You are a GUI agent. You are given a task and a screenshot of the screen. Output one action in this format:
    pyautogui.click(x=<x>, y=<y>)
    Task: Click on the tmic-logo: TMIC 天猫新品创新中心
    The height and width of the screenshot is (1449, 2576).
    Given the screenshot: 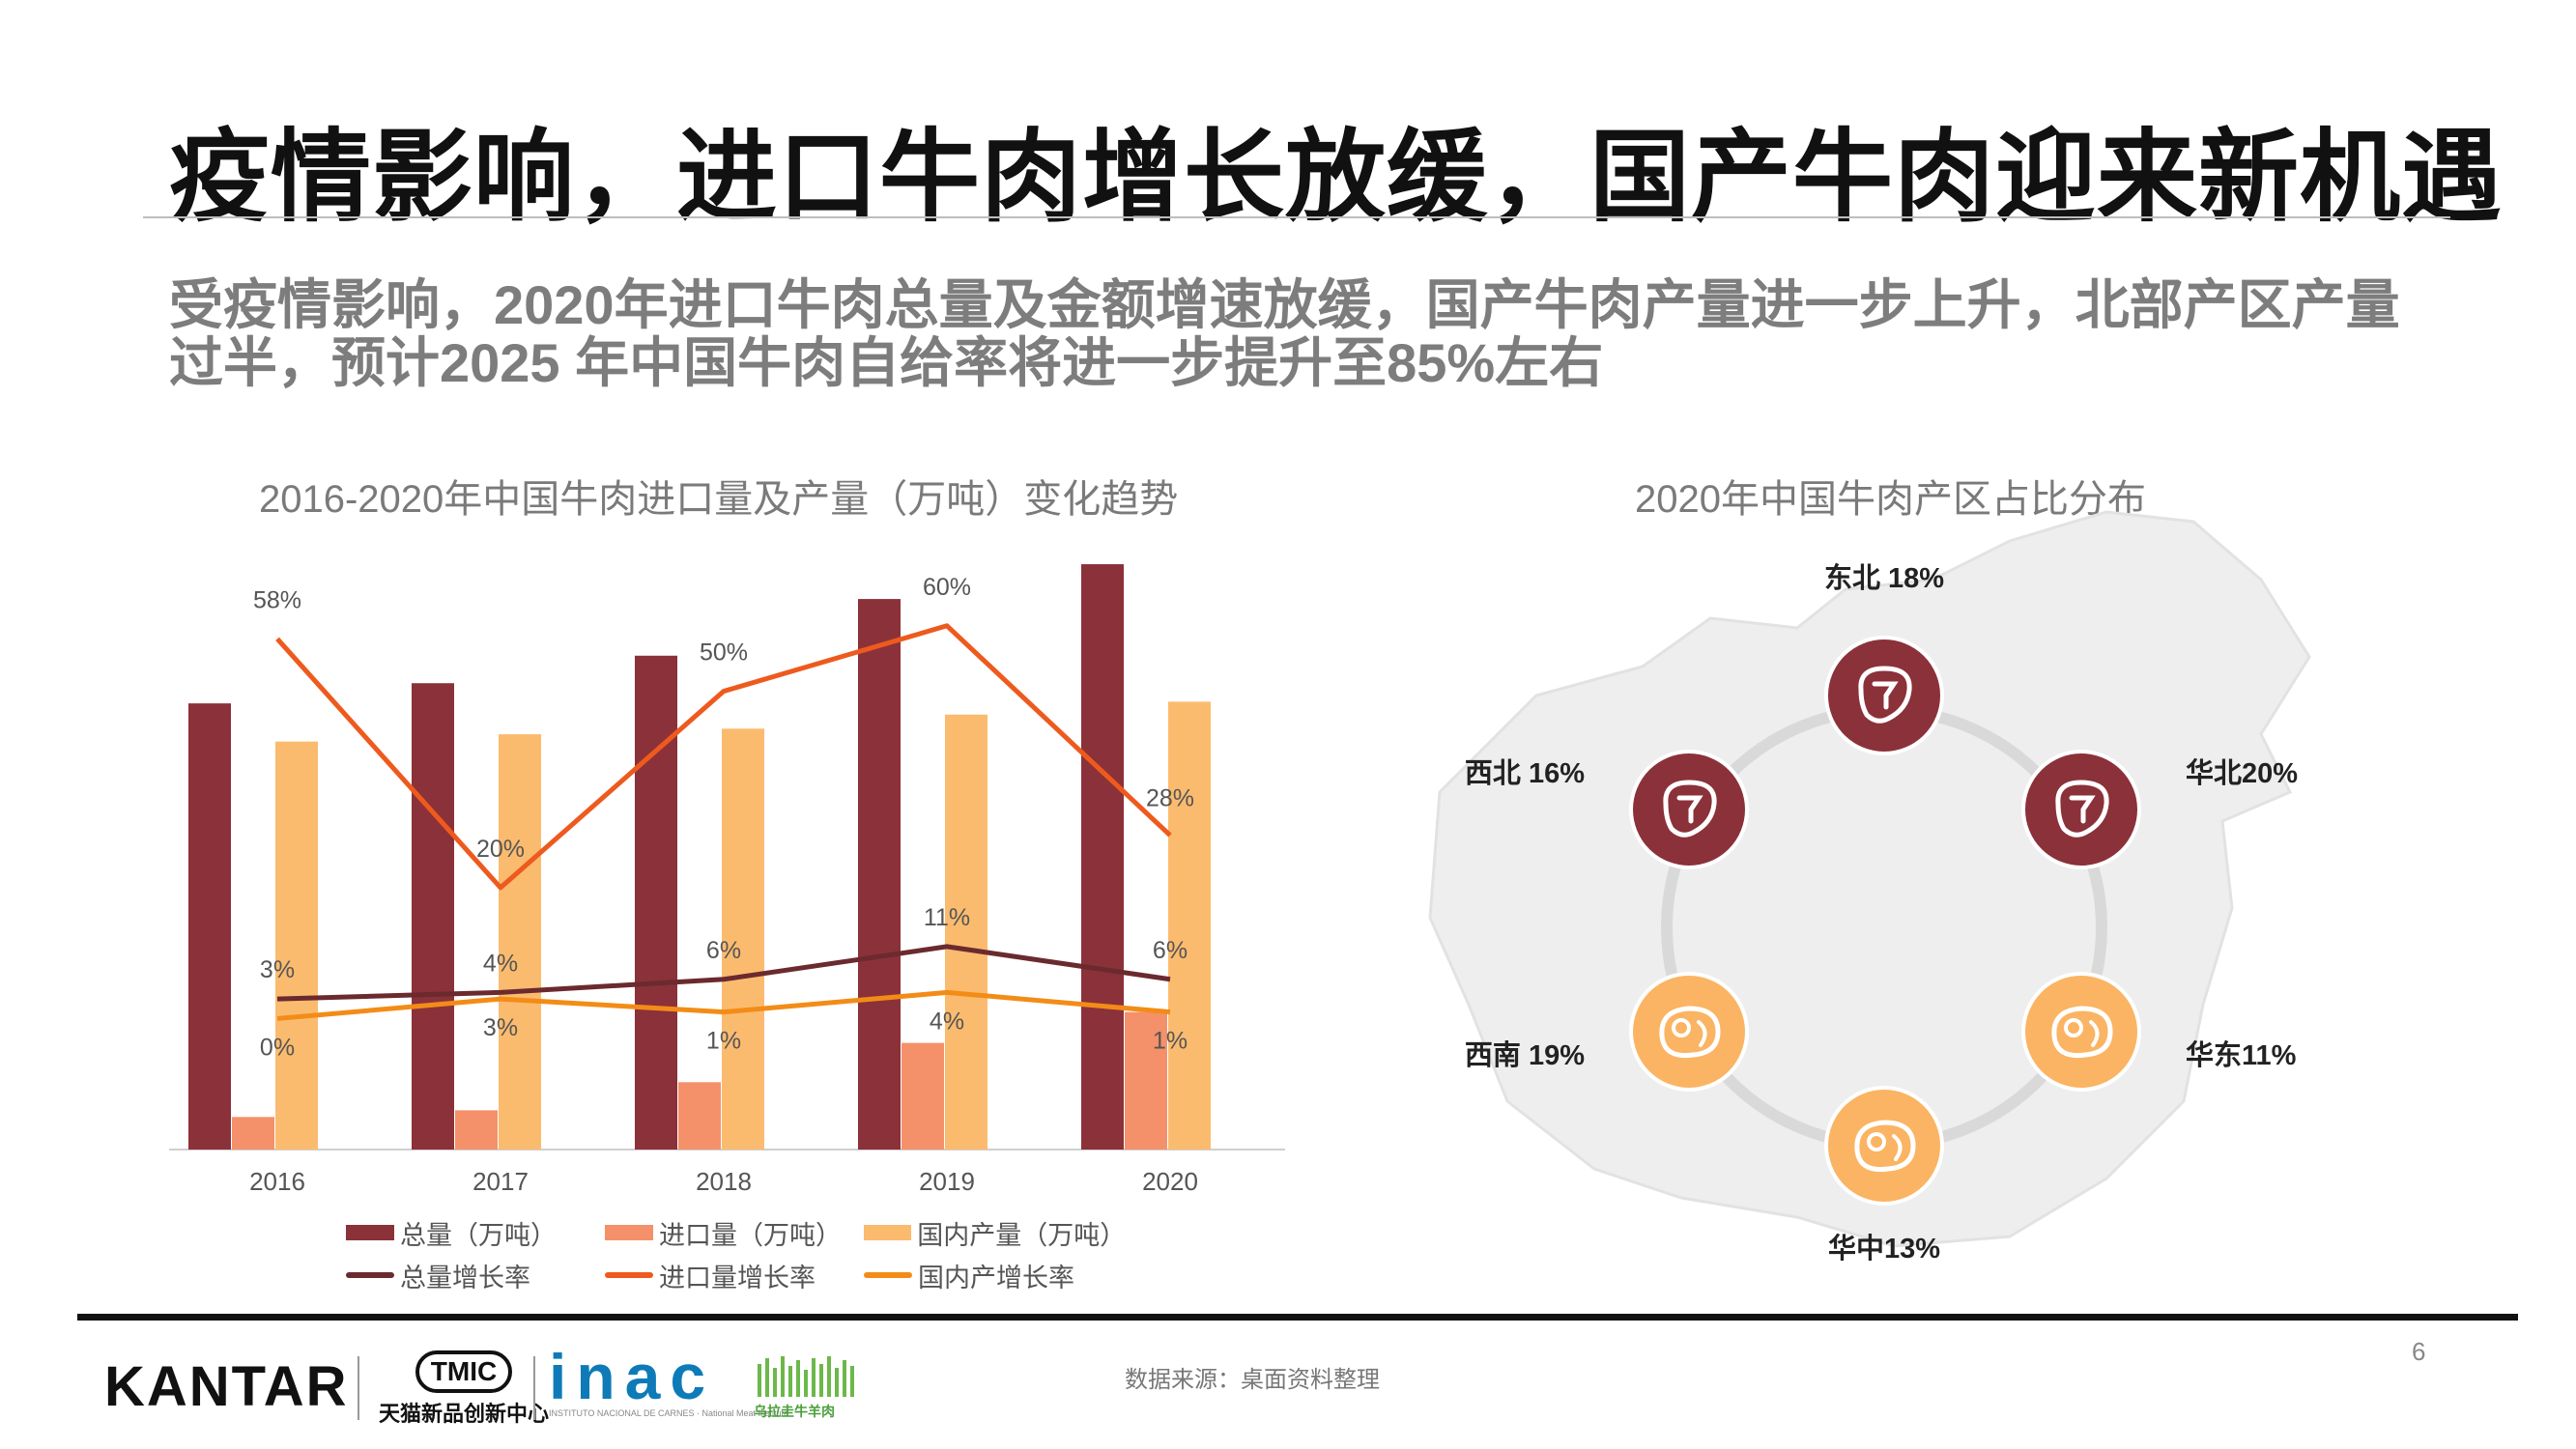 What is the action you would take?
    pyautogui.click(x=464, y=1389)
    